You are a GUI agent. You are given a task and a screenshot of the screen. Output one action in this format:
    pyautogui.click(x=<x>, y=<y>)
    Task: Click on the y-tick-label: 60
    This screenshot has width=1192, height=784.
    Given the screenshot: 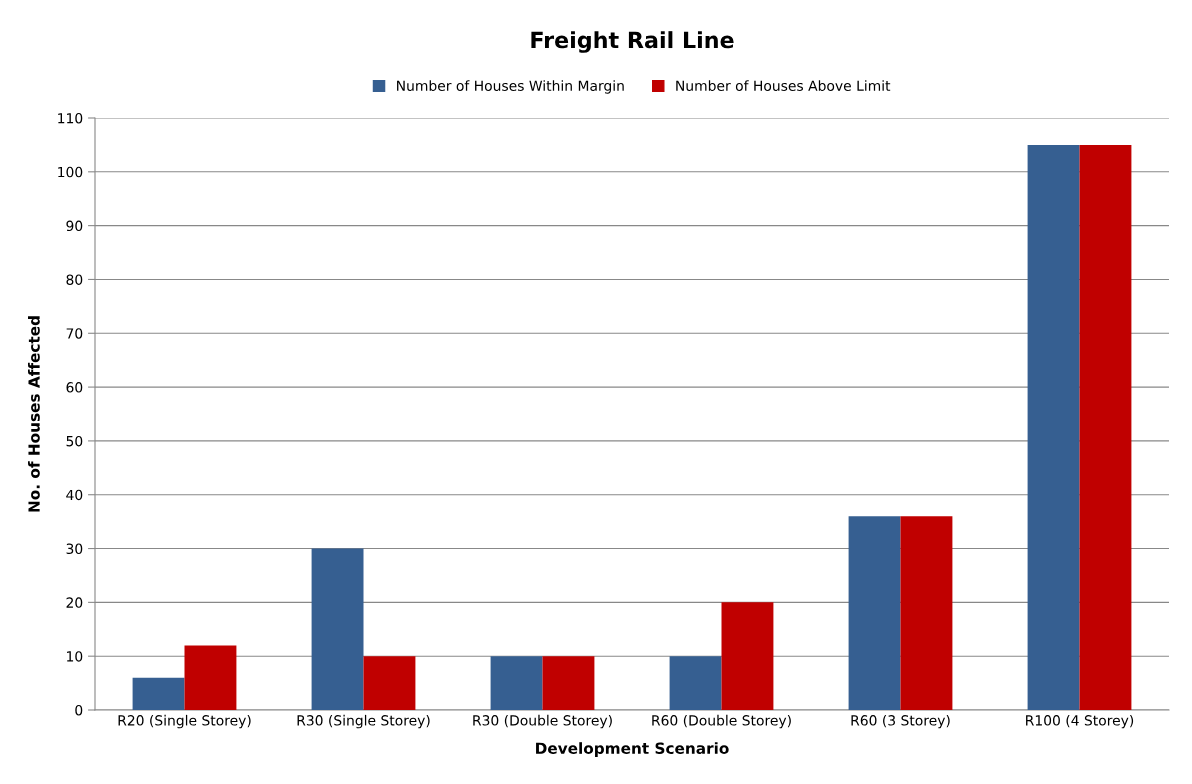 What is the action you would take?
    pyautogui.click(x=74, y=387)
    